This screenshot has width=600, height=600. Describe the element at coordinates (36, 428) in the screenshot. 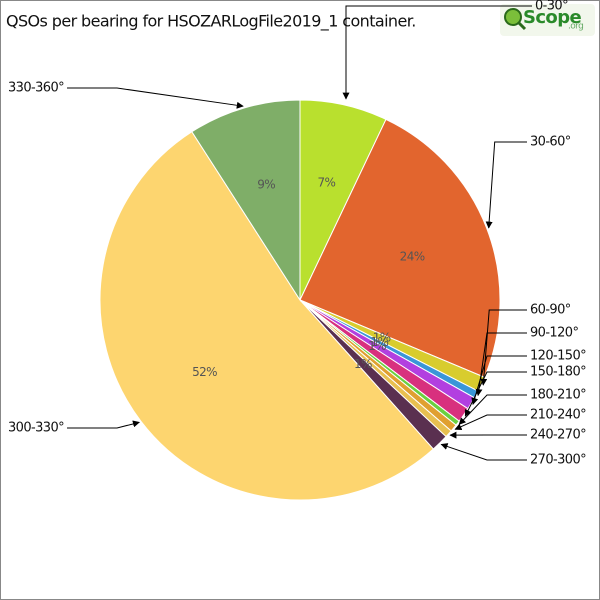

I see `slice-label: 300-330°` at that location.